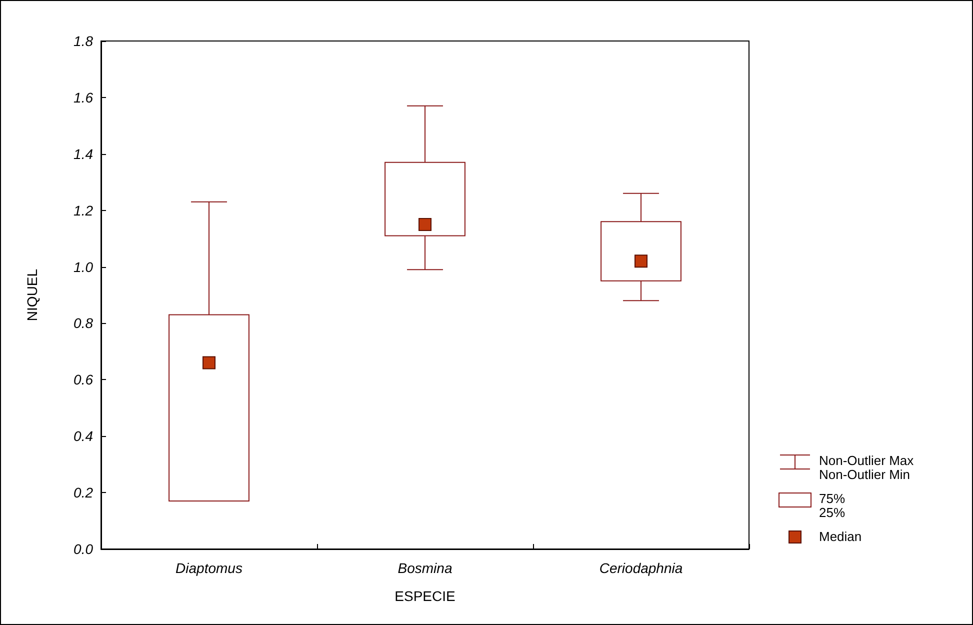 The height and width of the screenshot is (625, 973). I want to click on x-axis-title: ESPECIE, so click(425, 596).